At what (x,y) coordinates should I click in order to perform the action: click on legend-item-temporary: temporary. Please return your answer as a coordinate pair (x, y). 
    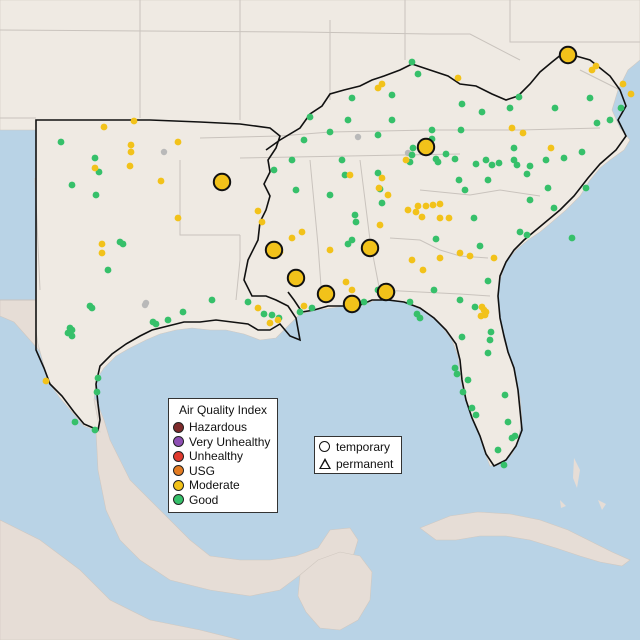
    Looking at the image, I should click on (358, 446).